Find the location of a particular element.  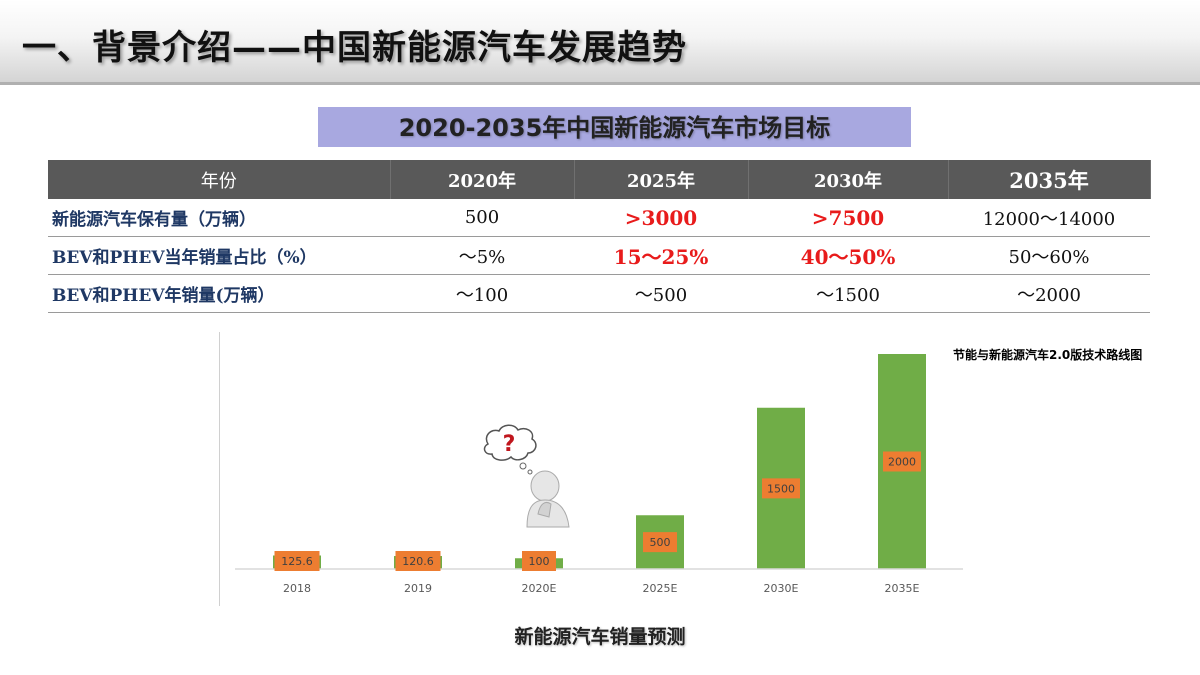

data-label: 100 is located at coordinates (539, 561).